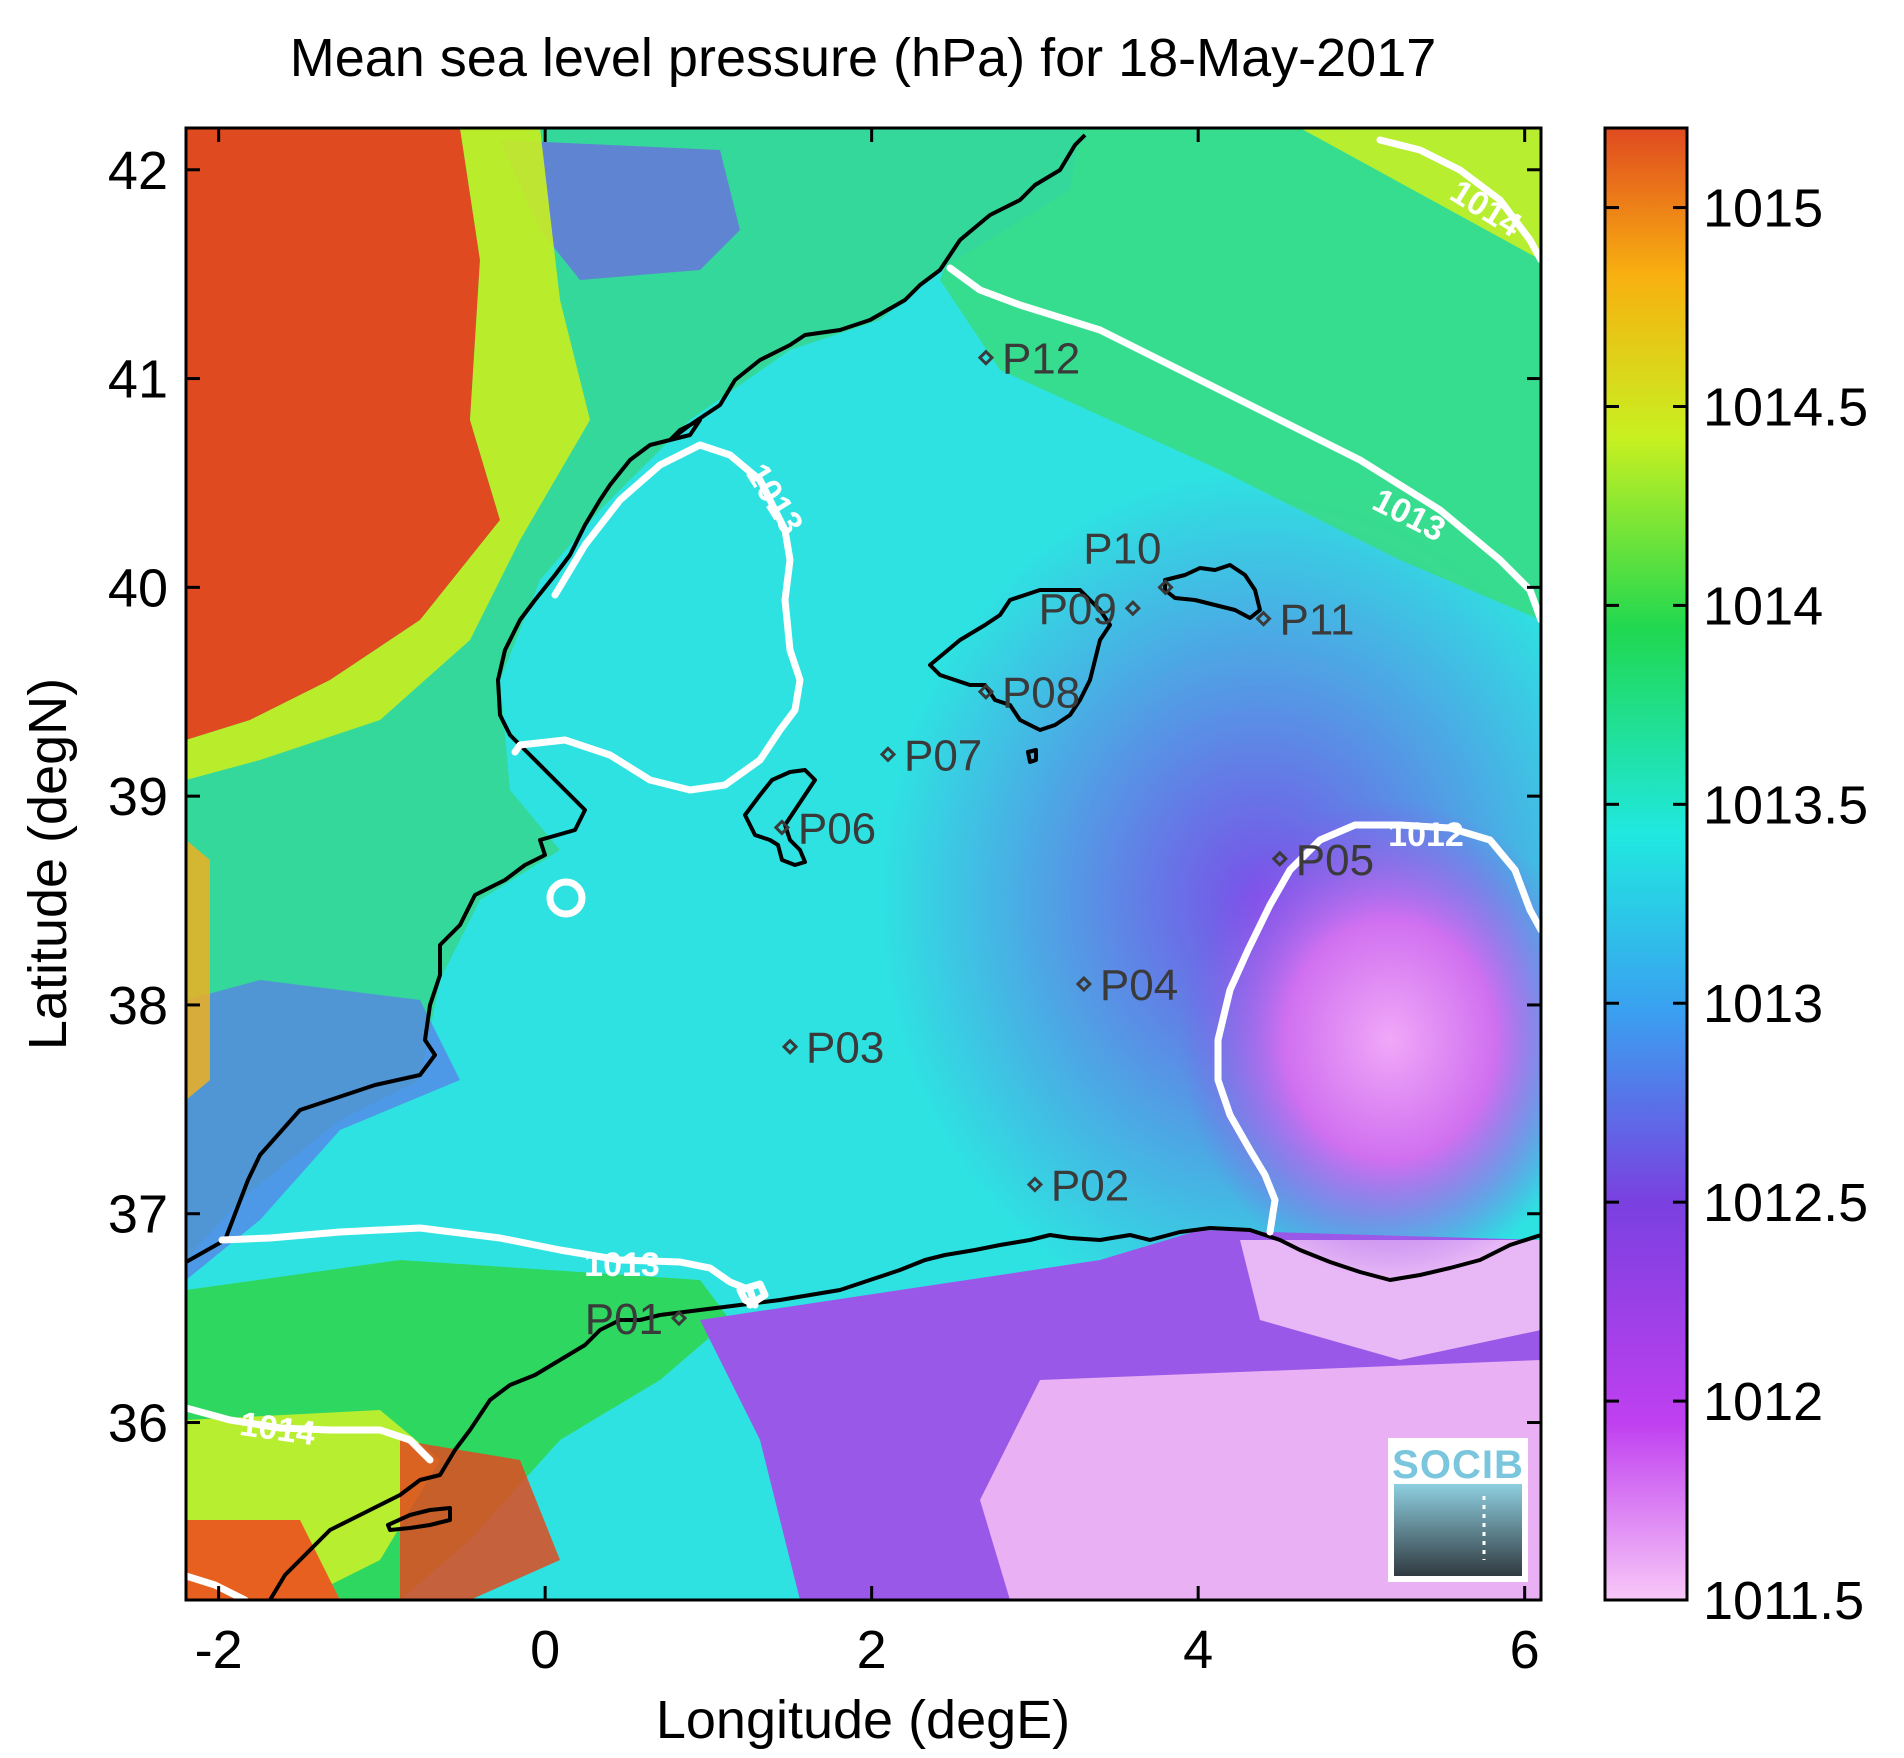 The image size is (1904, 1758). I want to click on menorca-coastline, so click(1212, 591).